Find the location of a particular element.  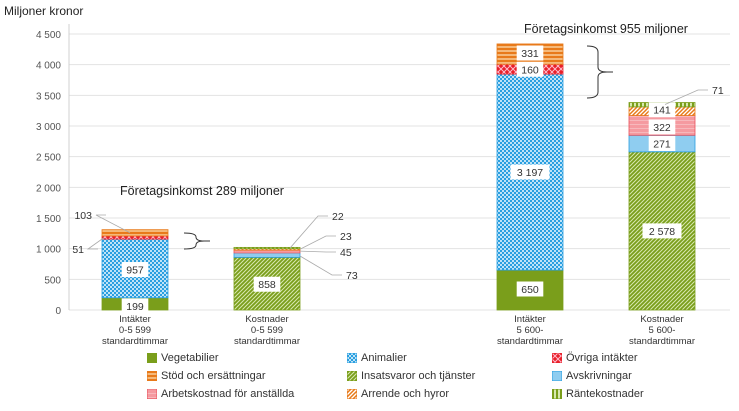

legend-label: Insatsvaror och tjänster is located at coordinates (418, 376).